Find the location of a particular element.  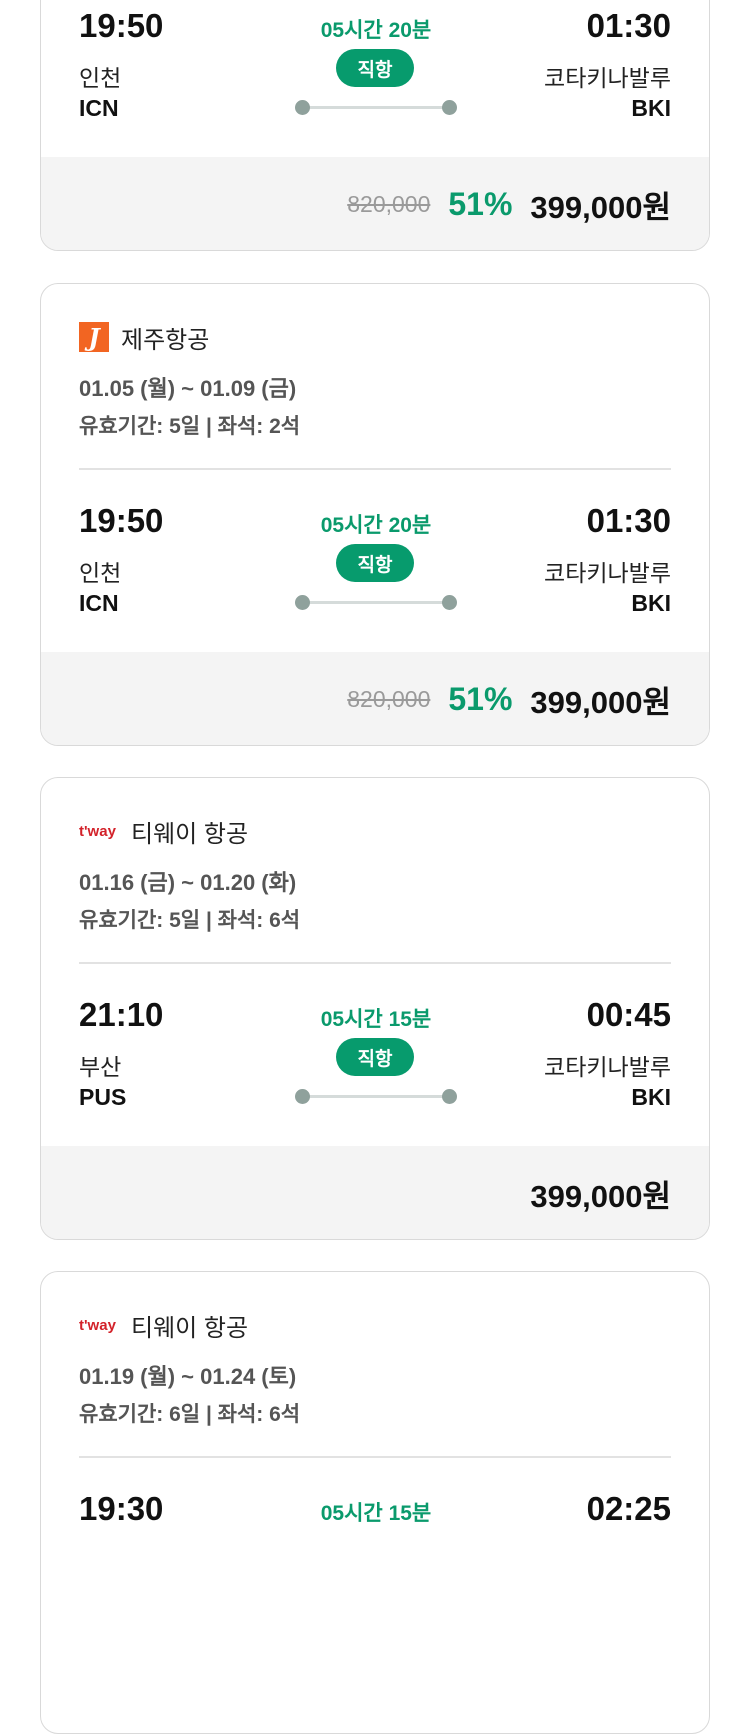

jeju-air-logo-icon: J is located at coordinates (94, 337).